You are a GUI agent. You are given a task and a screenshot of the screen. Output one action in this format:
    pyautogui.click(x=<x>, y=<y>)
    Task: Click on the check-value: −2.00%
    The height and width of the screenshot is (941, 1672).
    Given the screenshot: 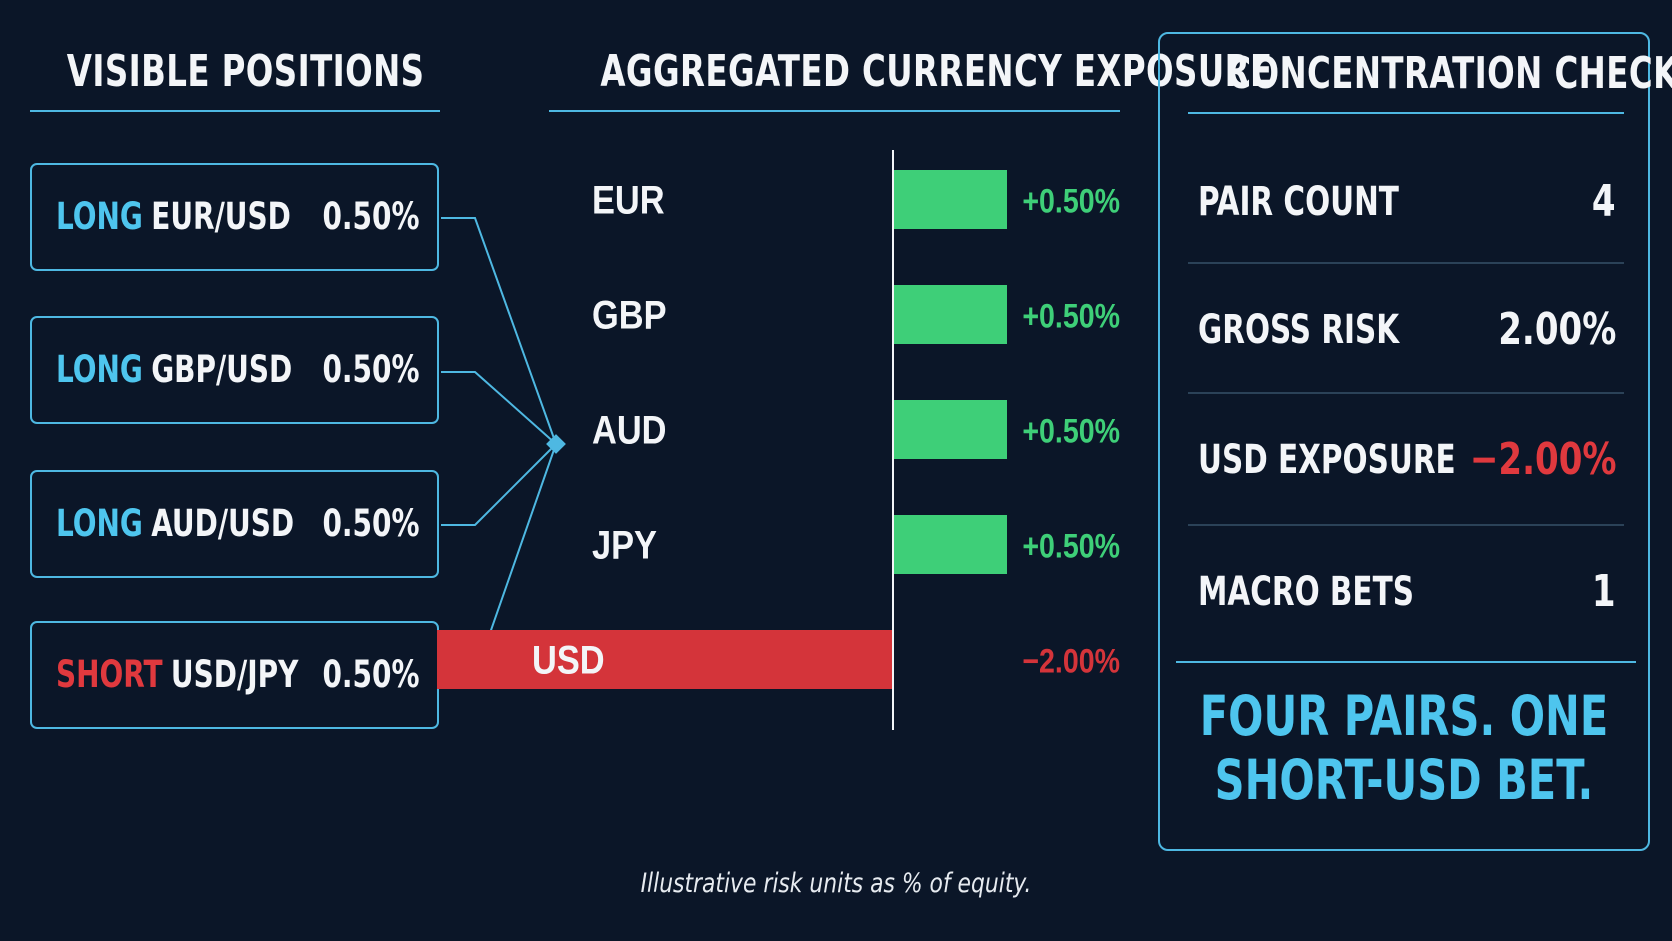 What is the action you would take?
    pyautogui.click(x=1542, y=459)
    